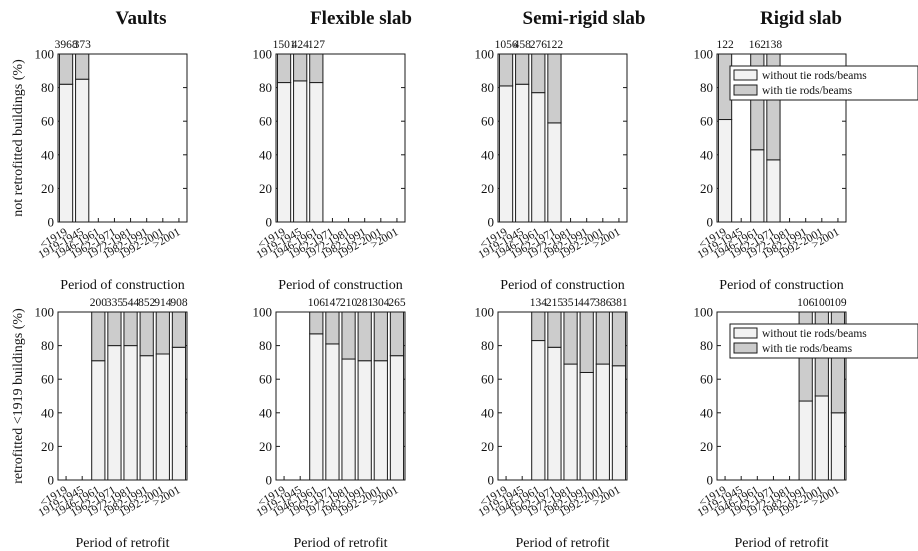  What do you see at coordinates (523, 45) in the screenshot?
I see `bar-count-label: 458` at bounding box center [523, 45].